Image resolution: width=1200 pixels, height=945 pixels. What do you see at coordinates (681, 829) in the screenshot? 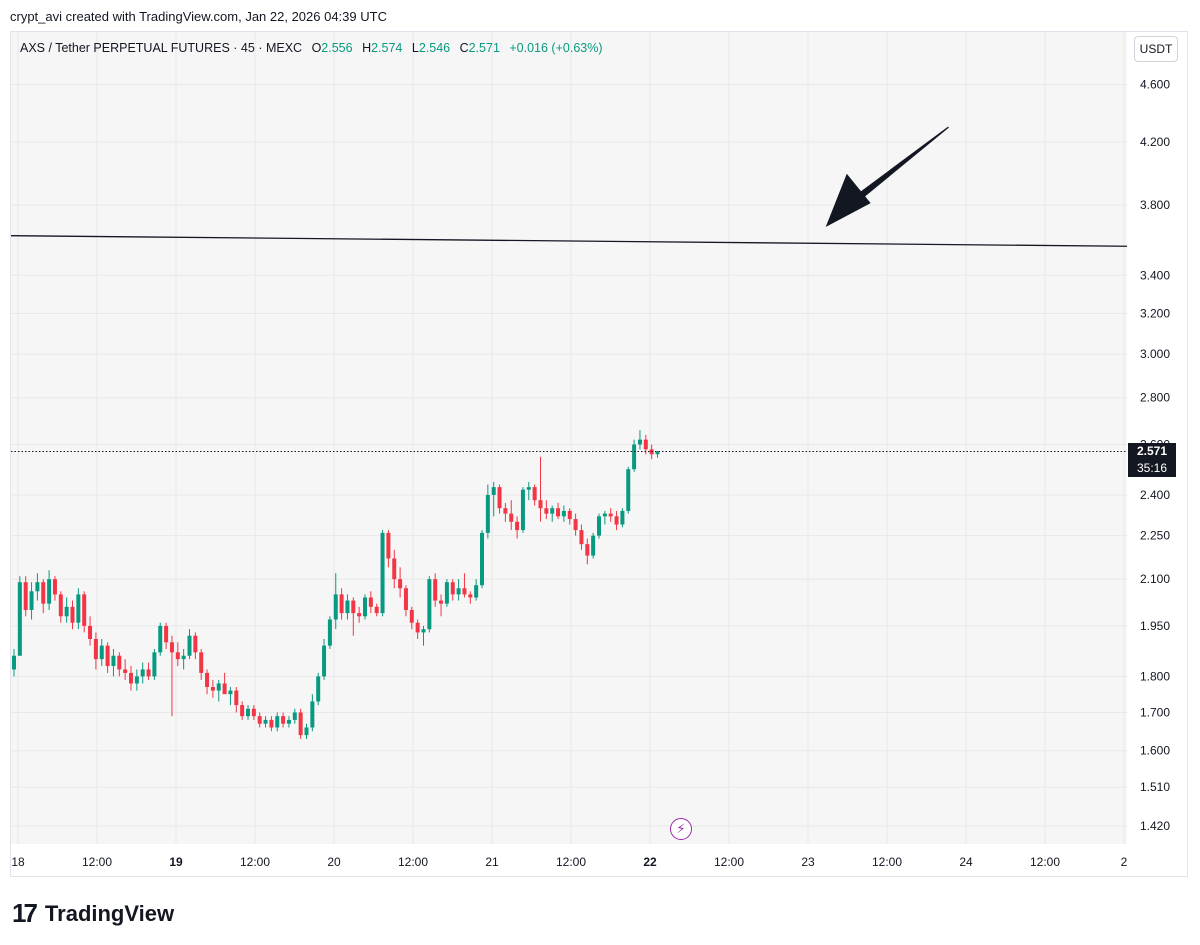
I see `lightning-icon: ⚡` at bounding box center [681, 829].